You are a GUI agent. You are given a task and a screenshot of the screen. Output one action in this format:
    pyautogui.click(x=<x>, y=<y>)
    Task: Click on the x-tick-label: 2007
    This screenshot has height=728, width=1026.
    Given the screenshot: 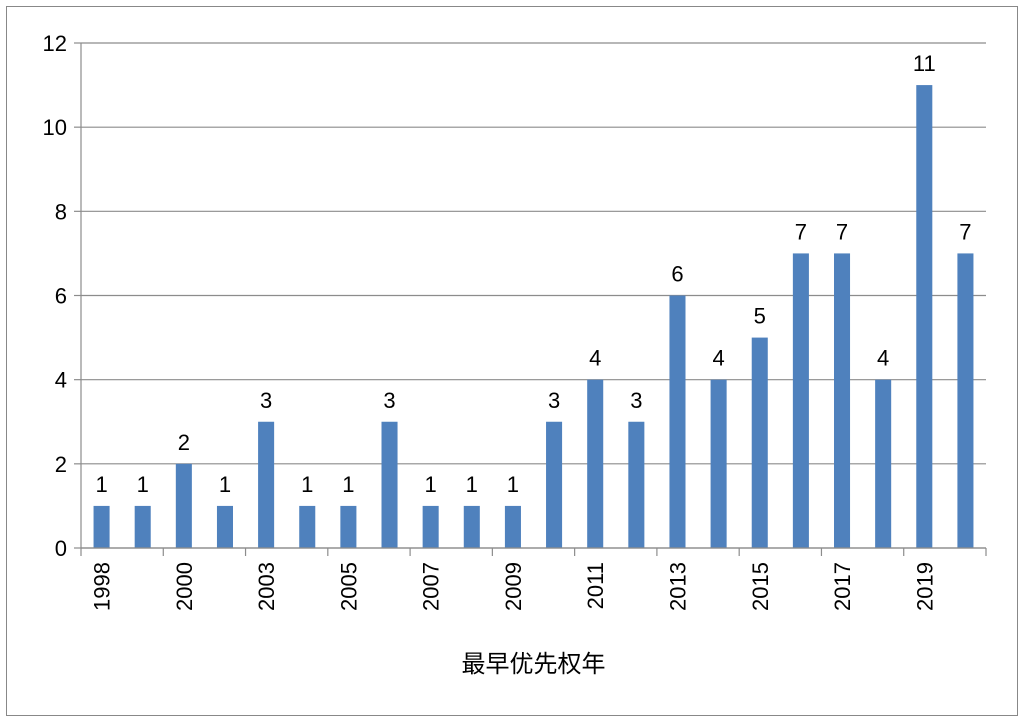 What is the action you would take?
    pyautogui.click(x=431, y=586)
    